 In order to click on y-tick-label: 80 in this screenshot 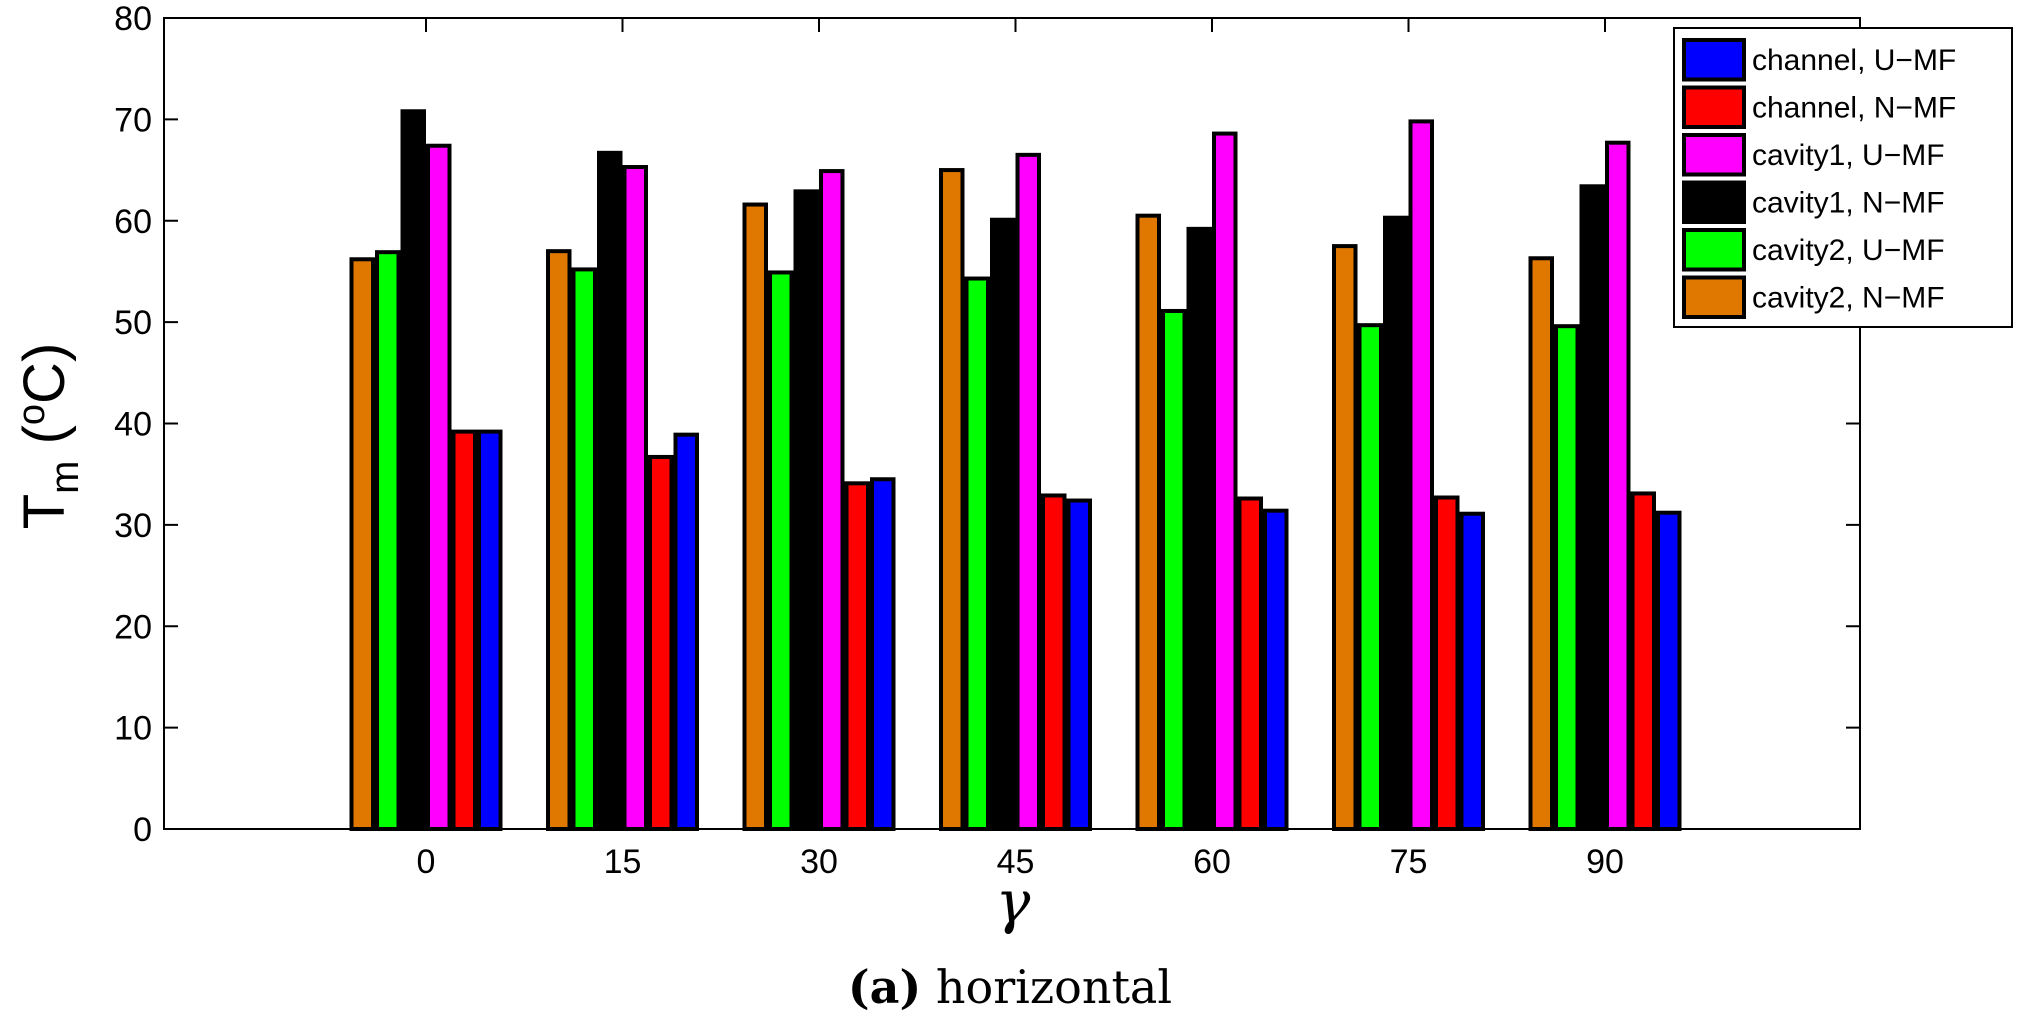, I will do `click(133, 19)`.